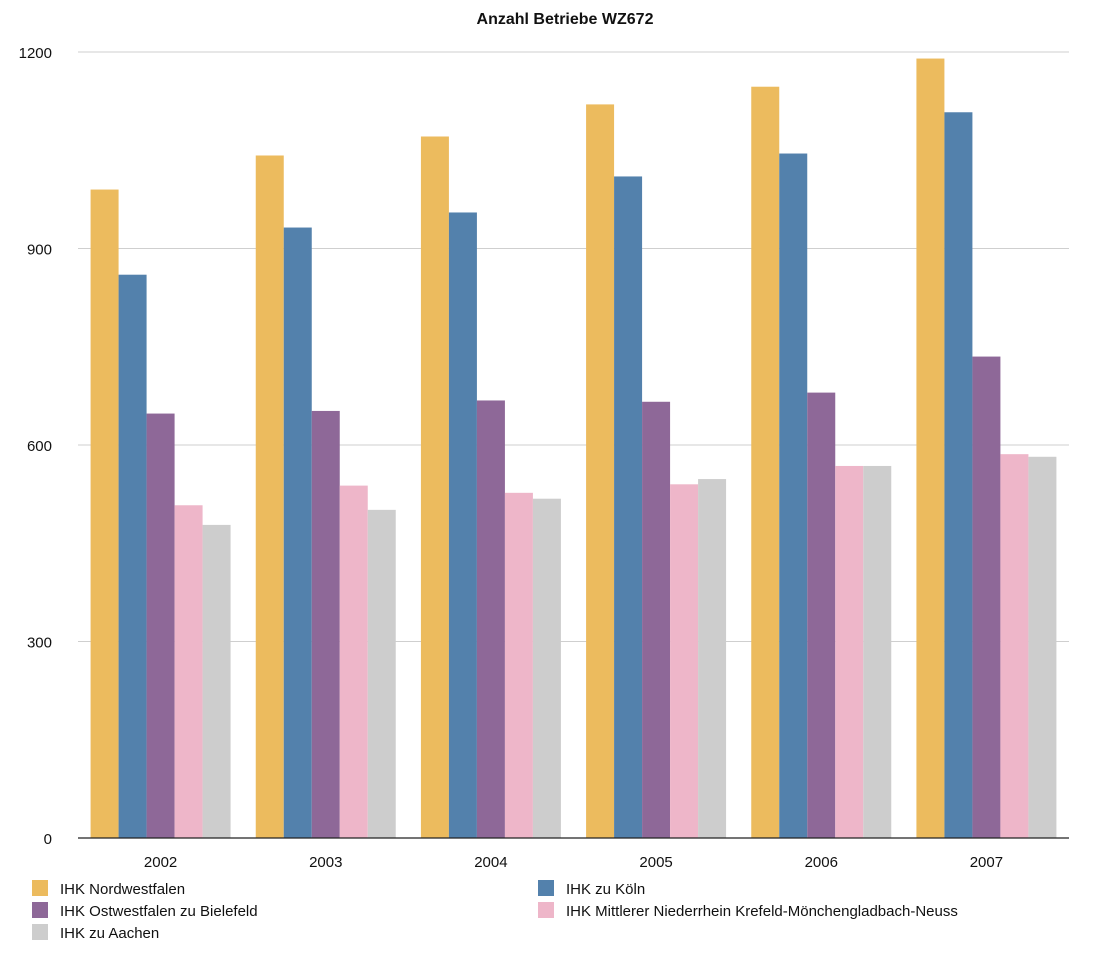 The width and height of the screenshot is (1099, 956). What do you see at coordinates (48, 839) in the screenshot?
I see `y-tick-label: 0` at bounding box center [48, 839].